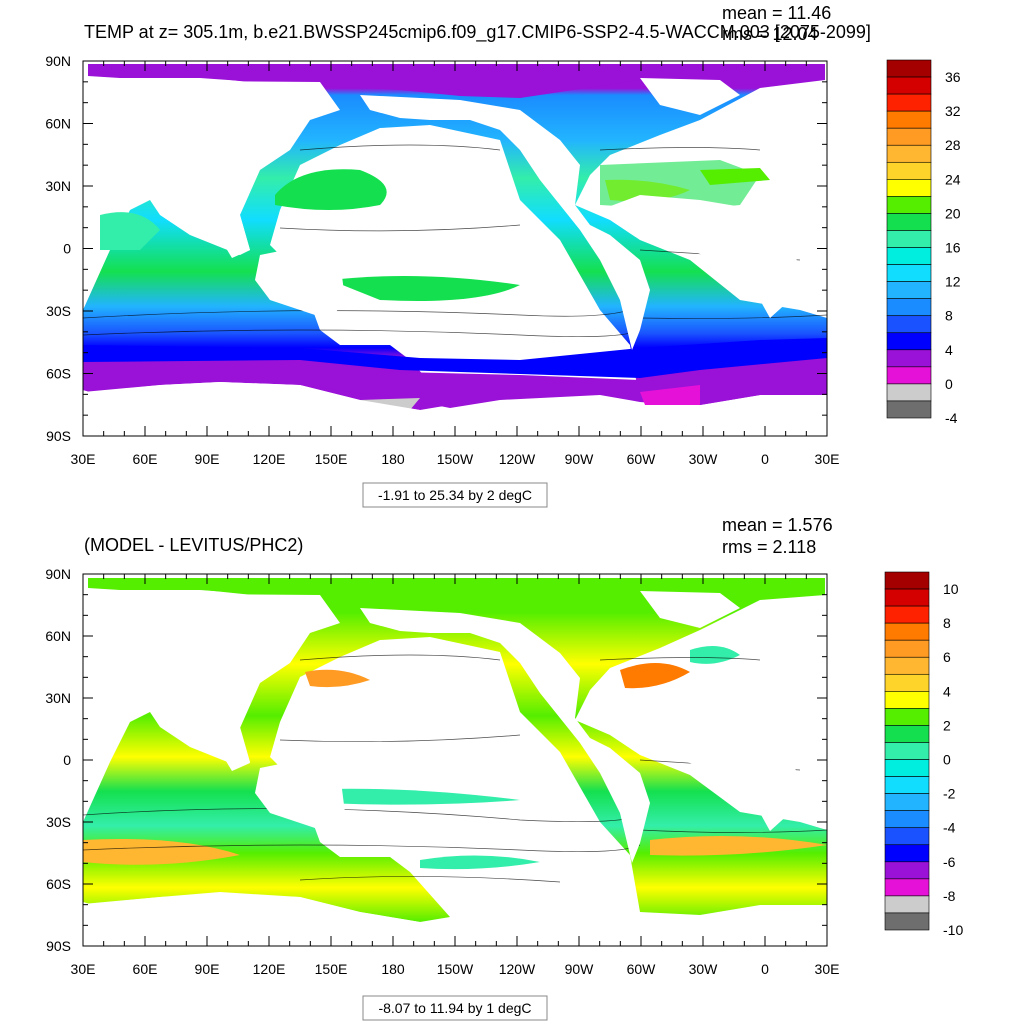  I want to click on panel-1-x-tick-label: 30W, so click(704, 459).